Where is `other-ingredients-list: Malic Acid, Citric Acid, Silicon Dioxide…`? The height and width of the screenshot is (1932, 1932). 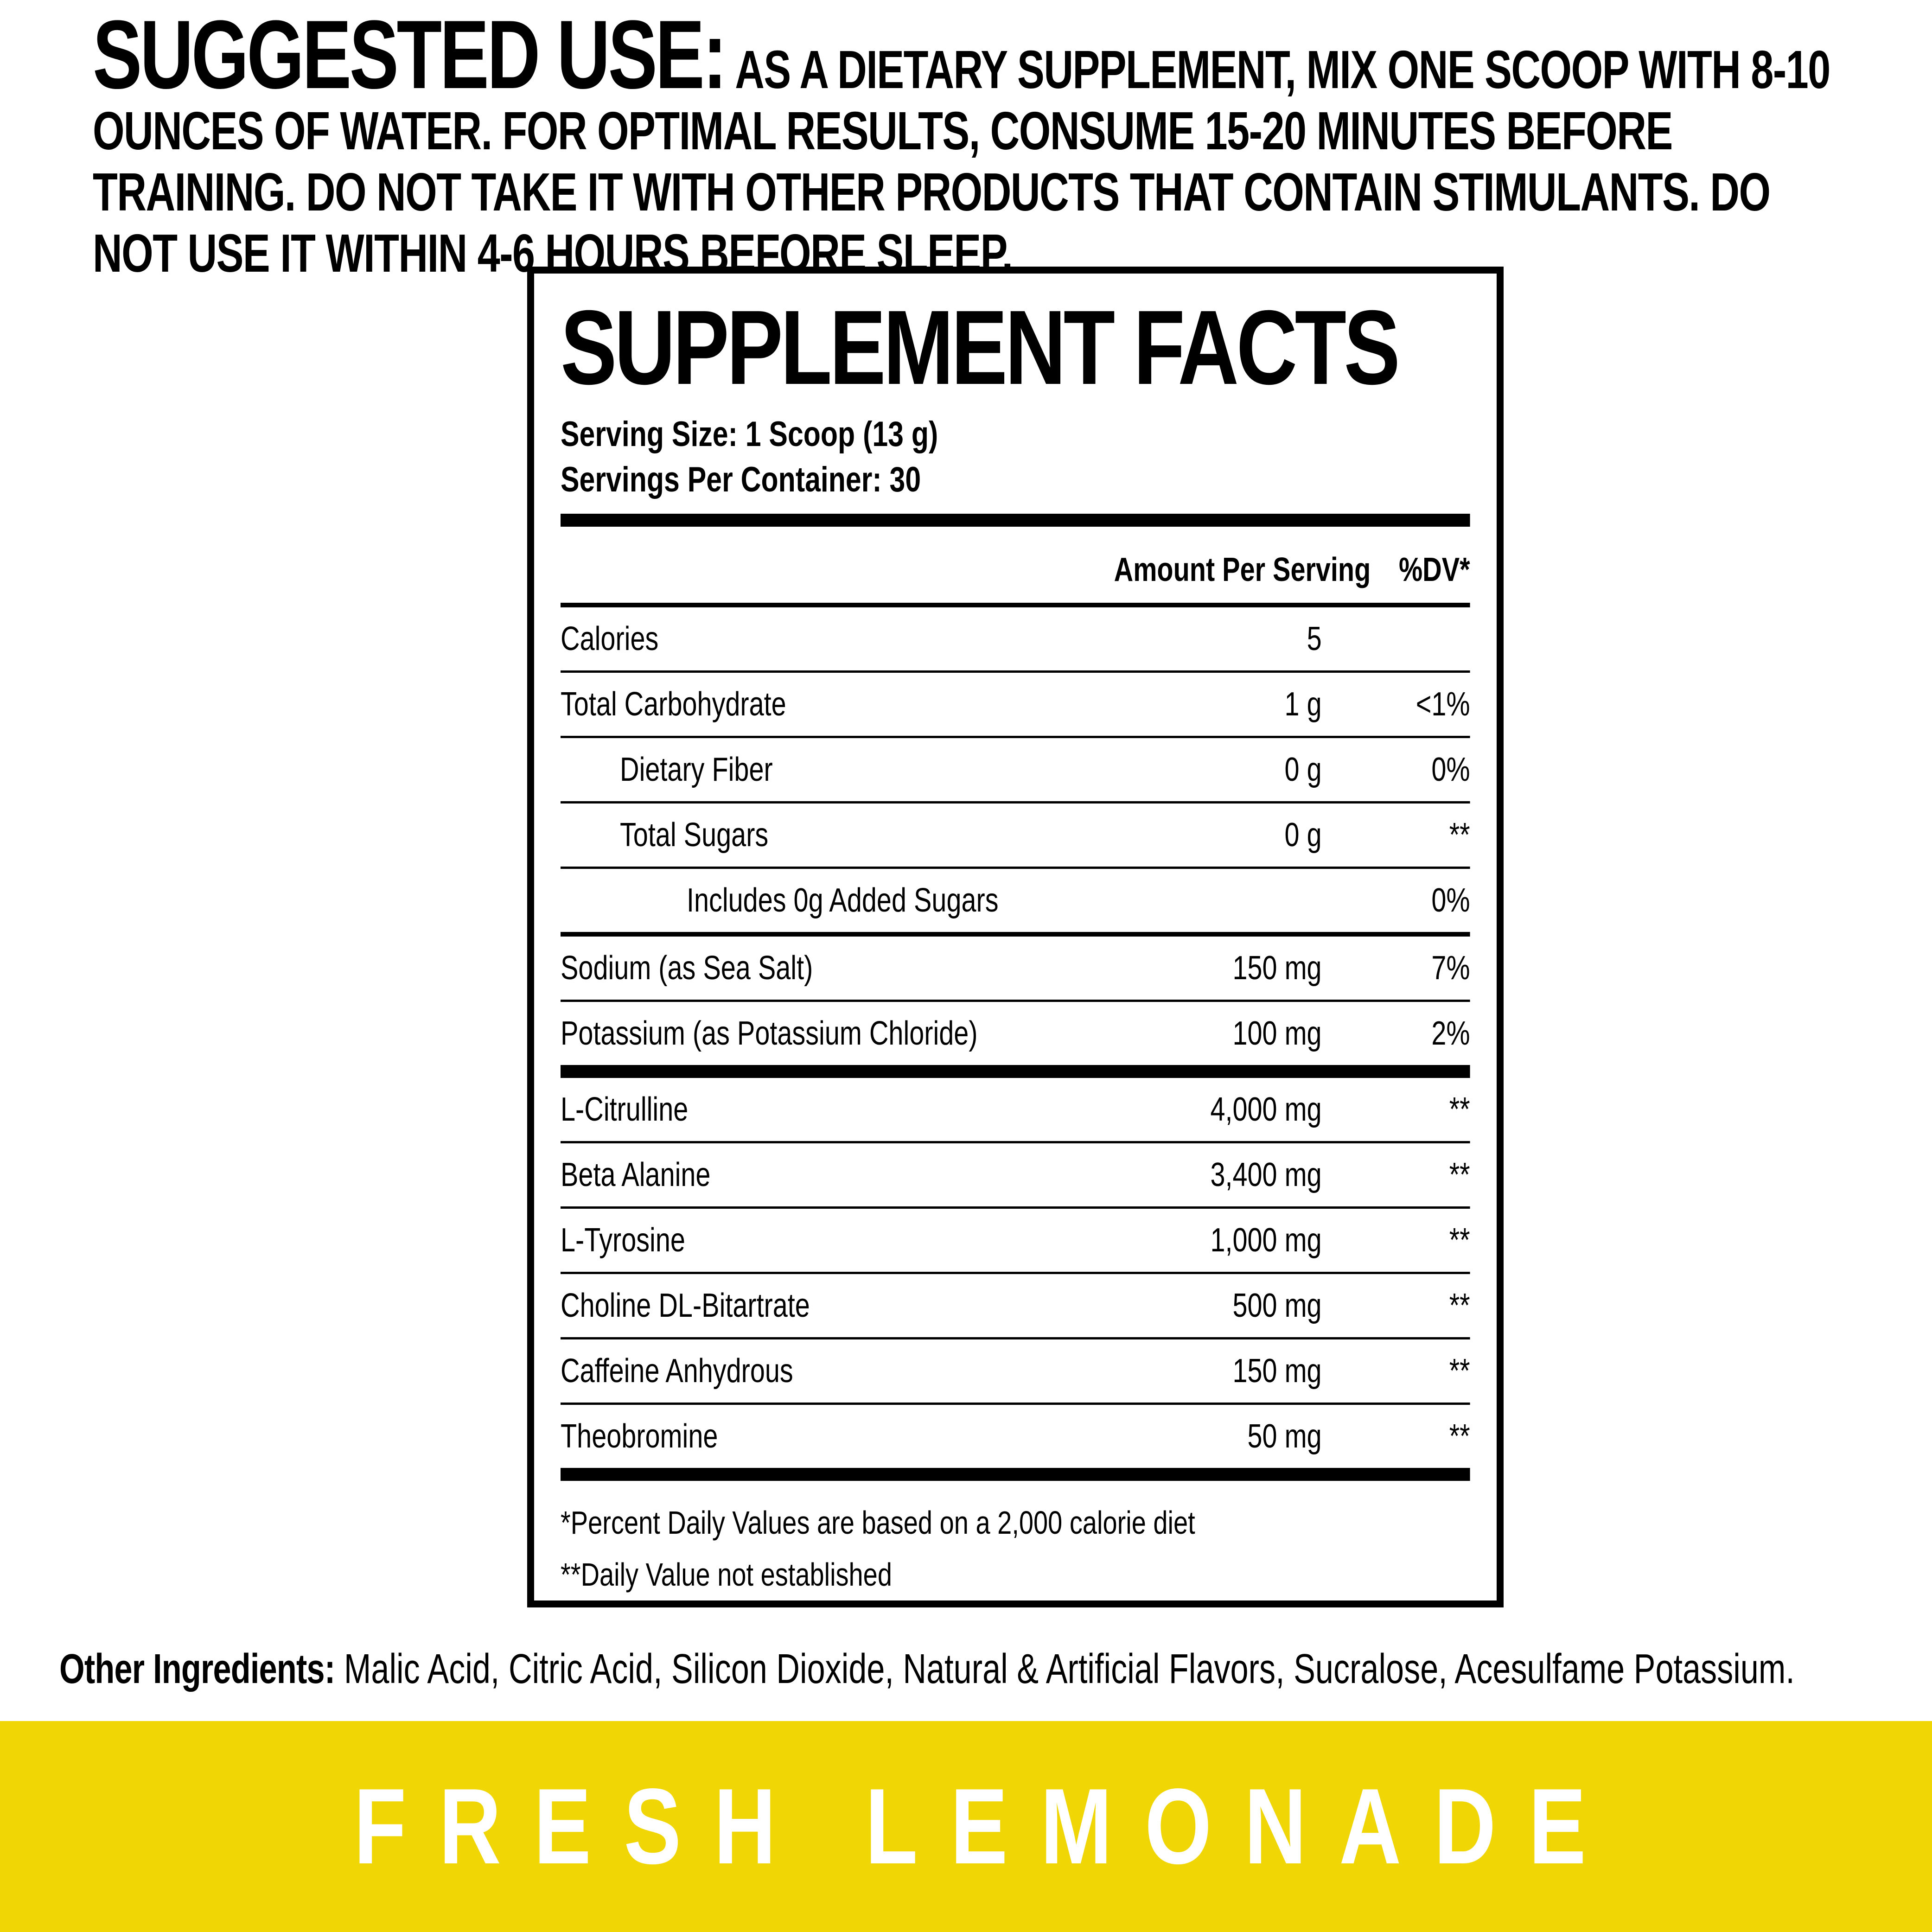 other-ingredients-list: Malic Acid, Citric Acid, Silicon Dioxide… is located at coordinates (1069, 1669).